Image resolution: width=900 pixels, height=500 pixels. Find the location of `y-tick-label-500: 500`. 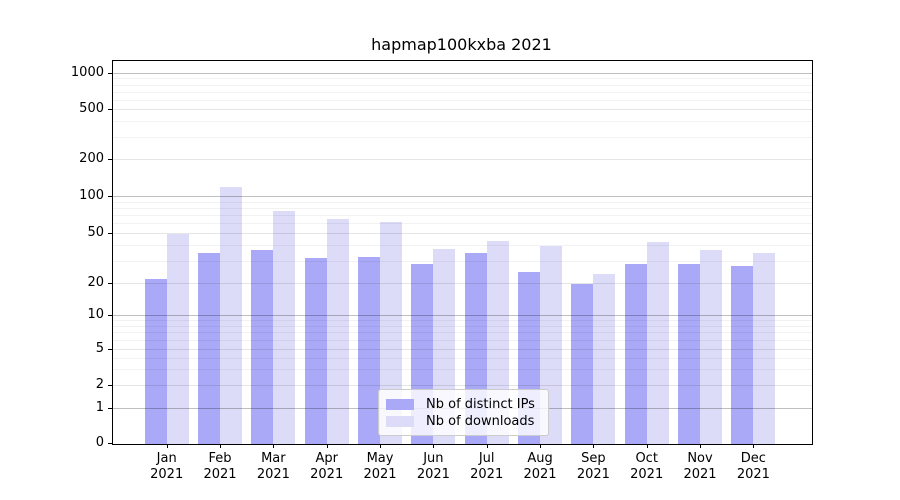

y-tick-label-500: 500 is located at coordinates (91, 108).